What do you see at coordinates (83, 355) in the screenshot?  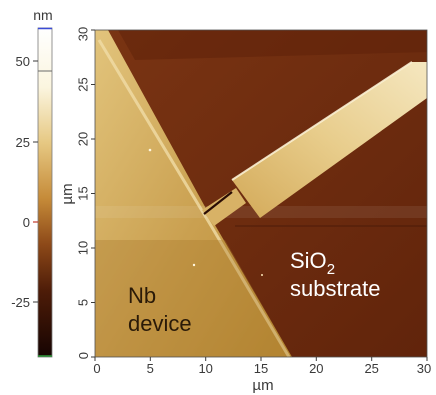 I see `y-tick-0: 0` at bounding box center [83, 355].